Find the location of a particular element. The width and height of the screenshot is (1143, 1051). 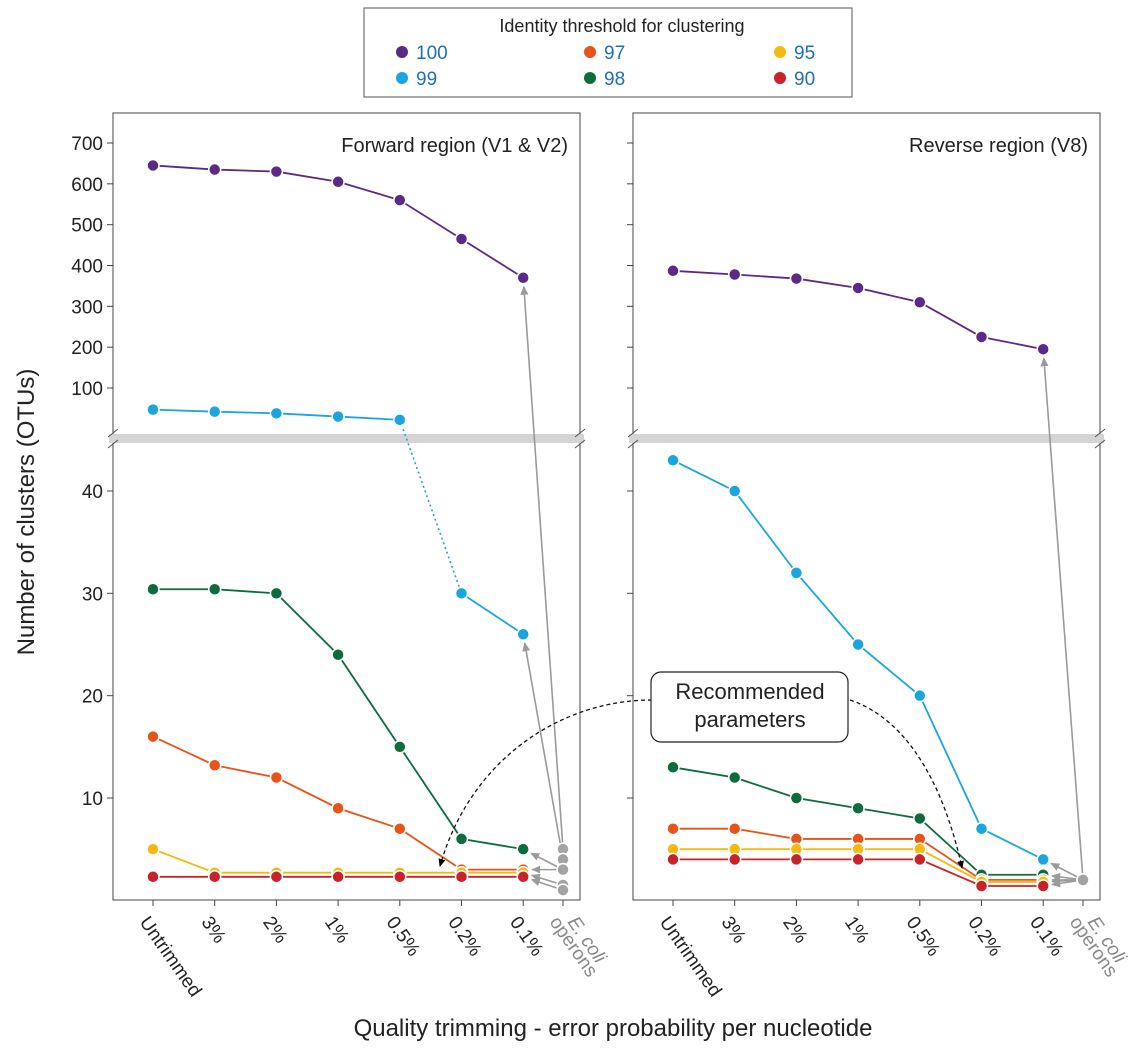

y-tick-label: 300 is located at coordinates (87, 307).